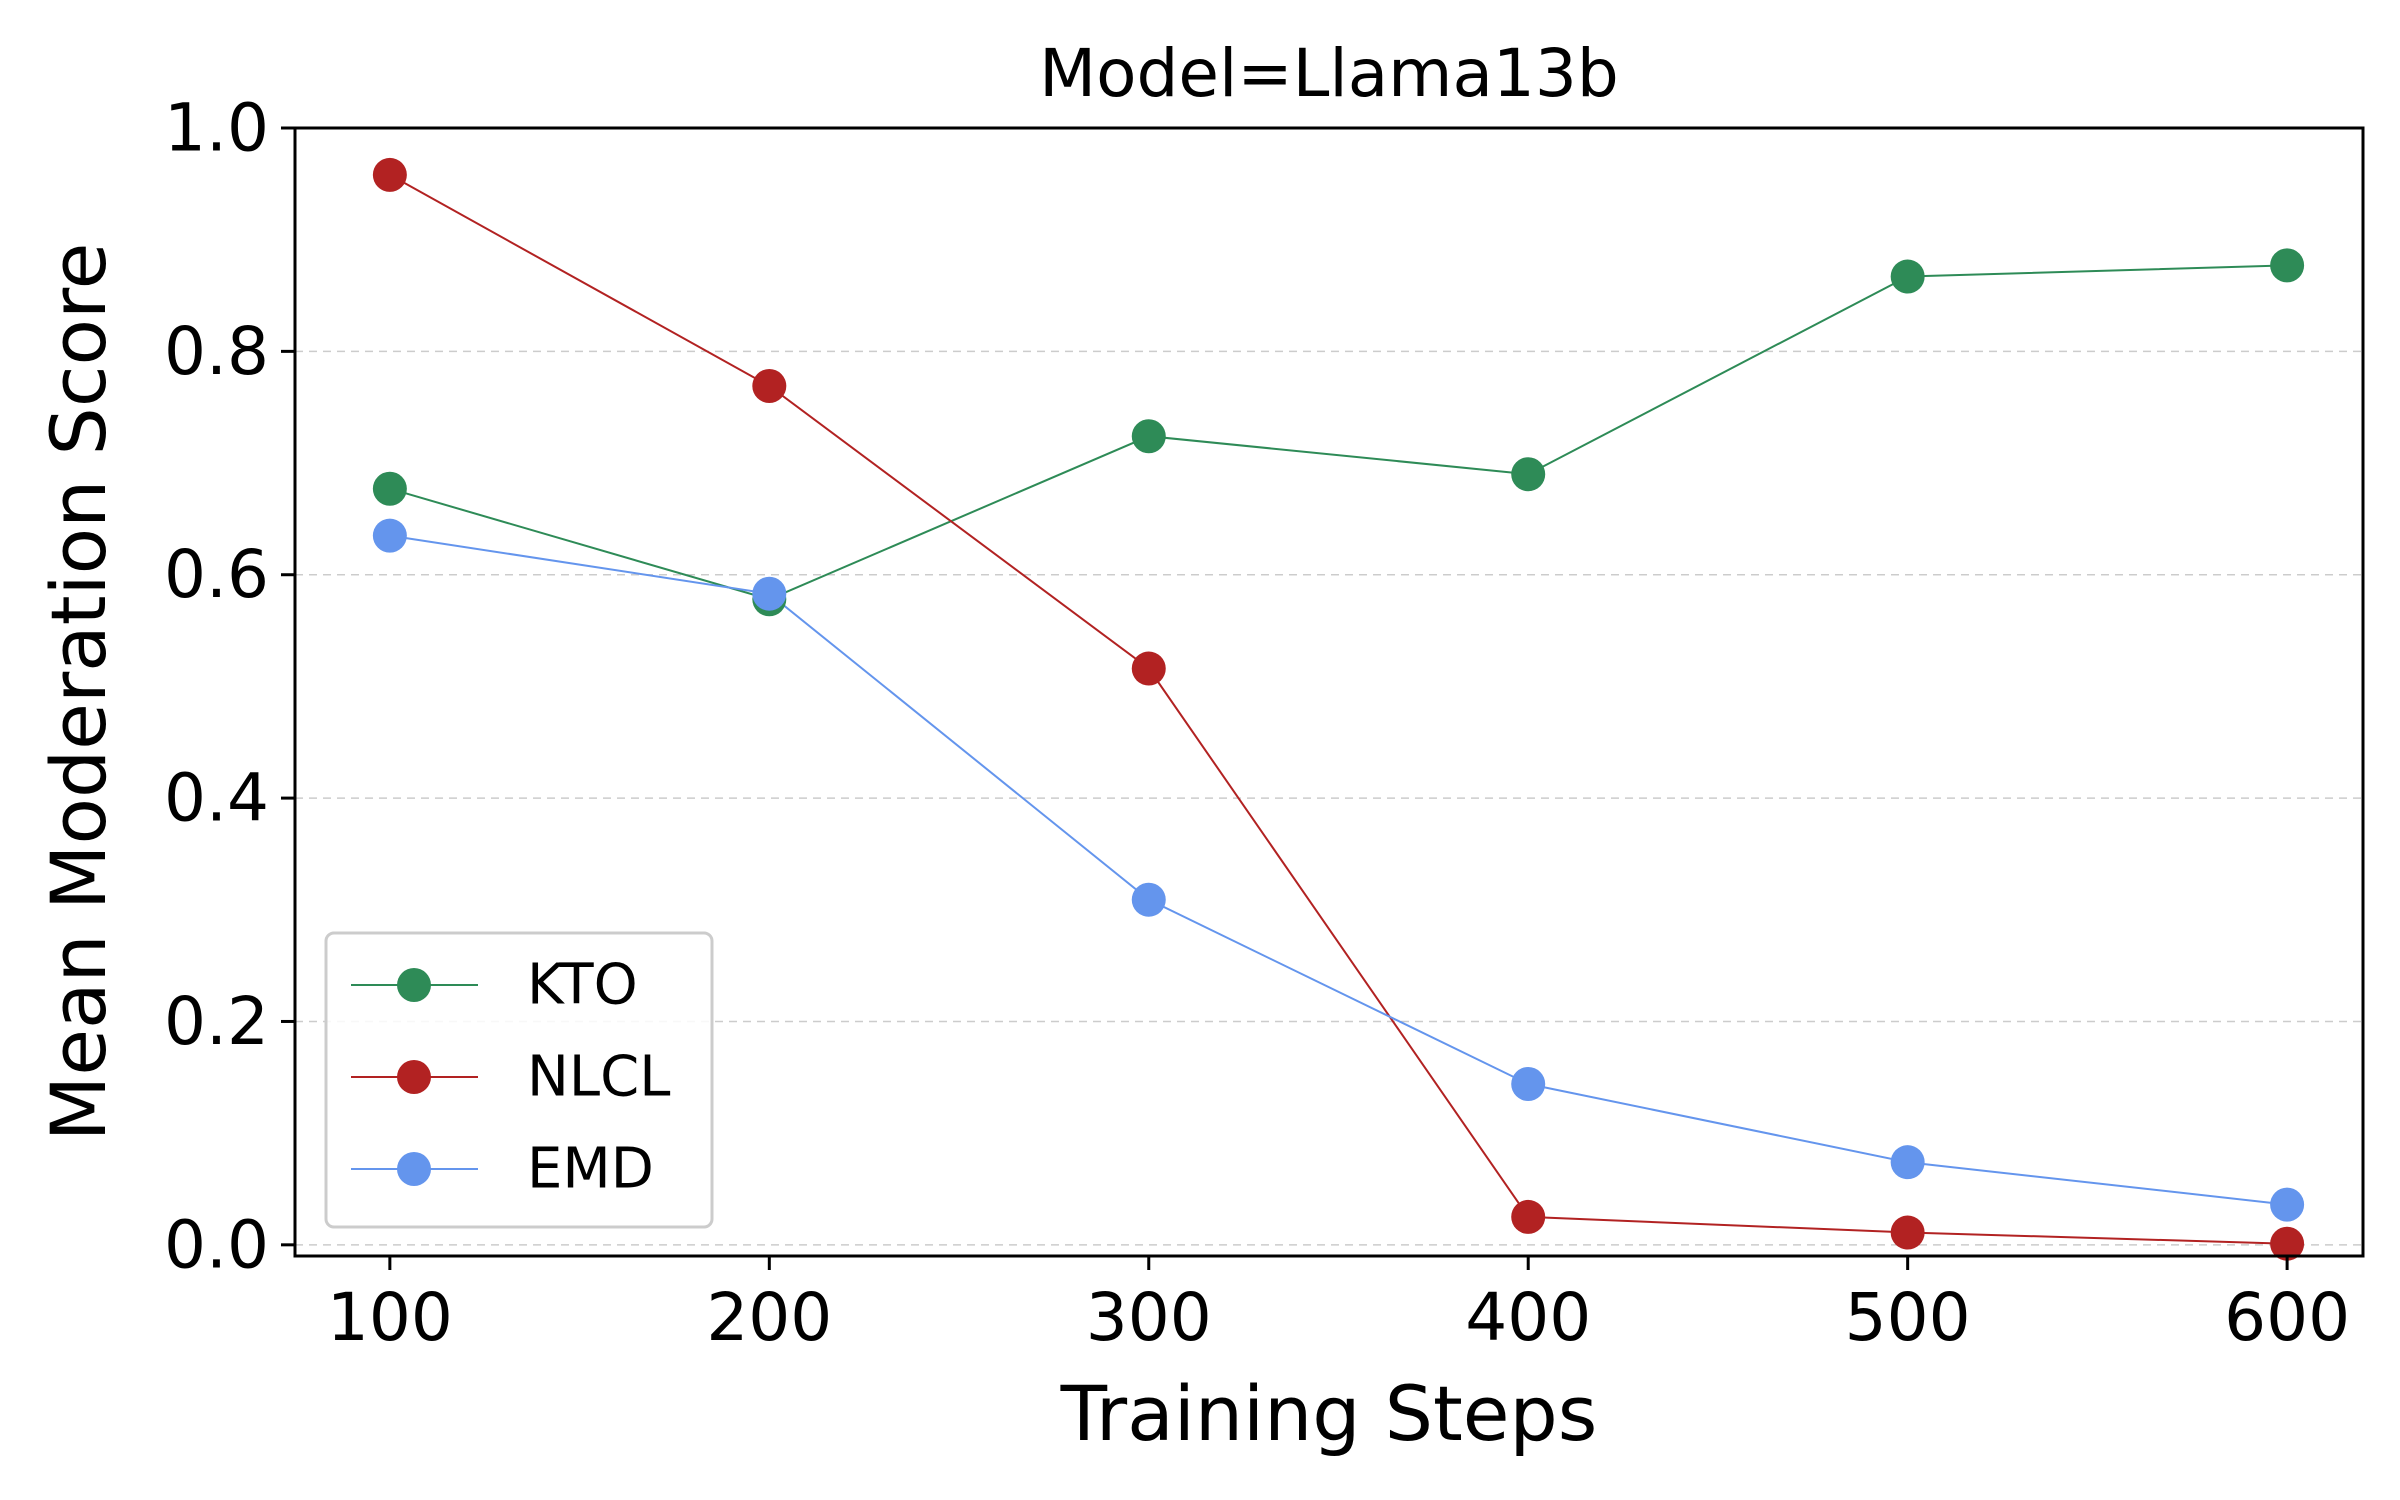 The image size is (2400, 1500). I want to click on y-tick-label: 1.0, so click(216, 128).